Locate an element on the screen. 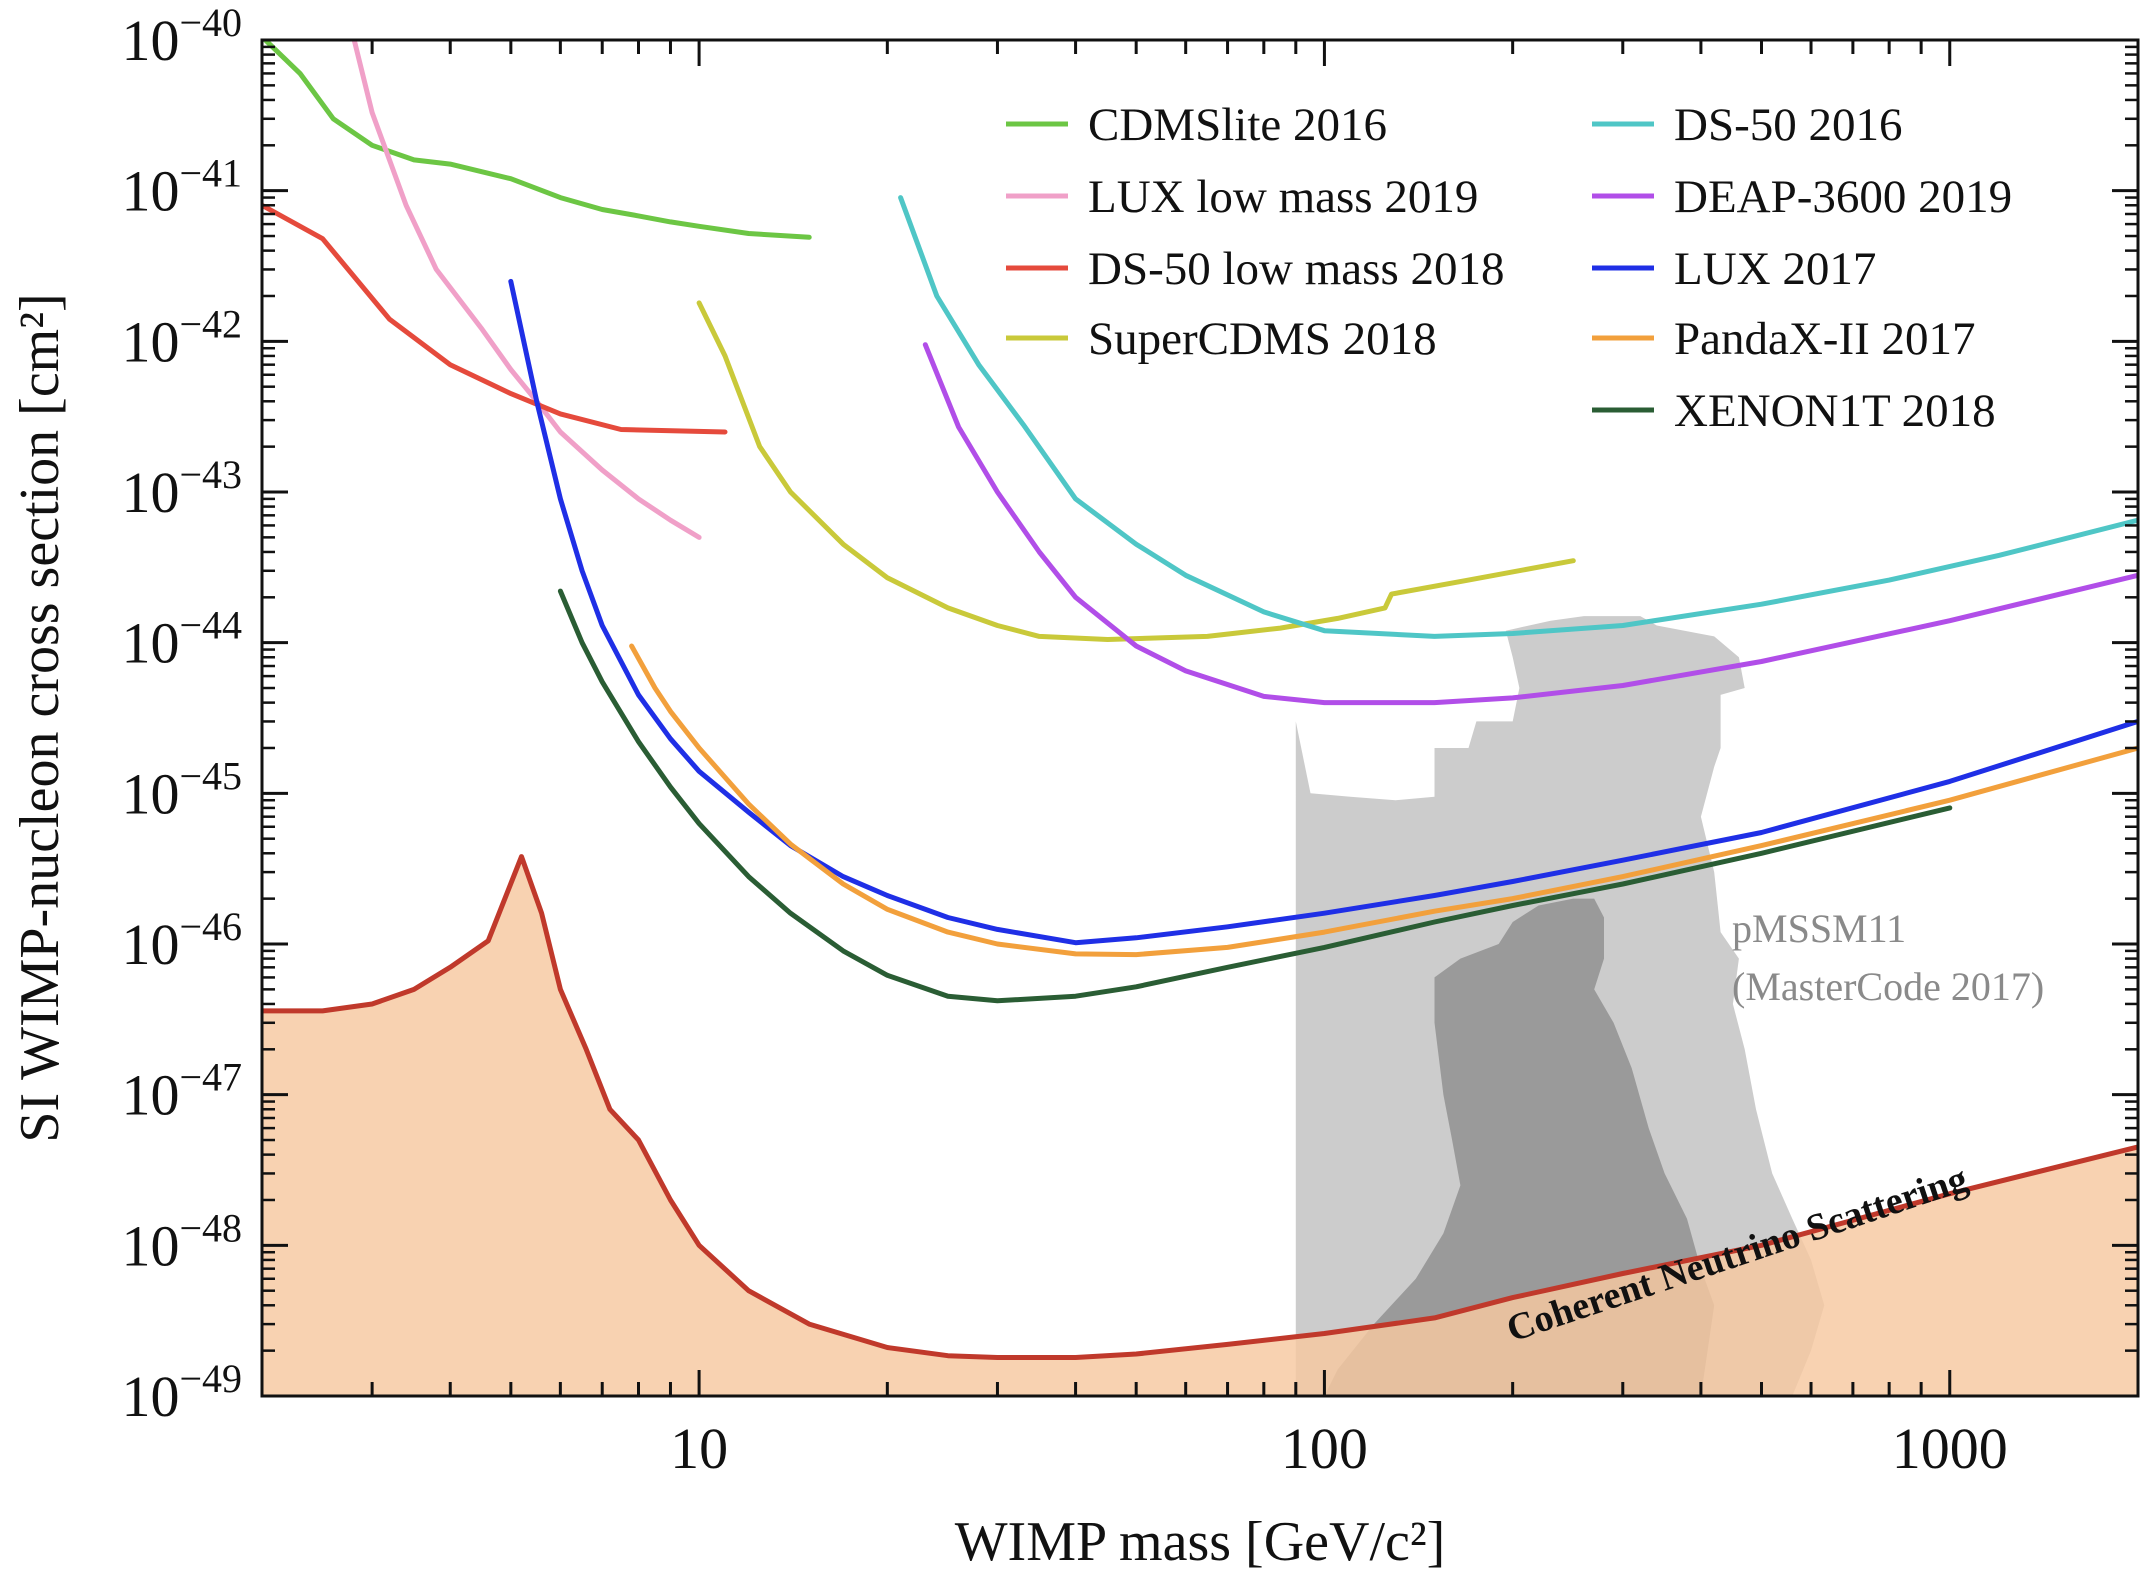  series-line-cdmslite-2016 is located at coordinates (537, 140).